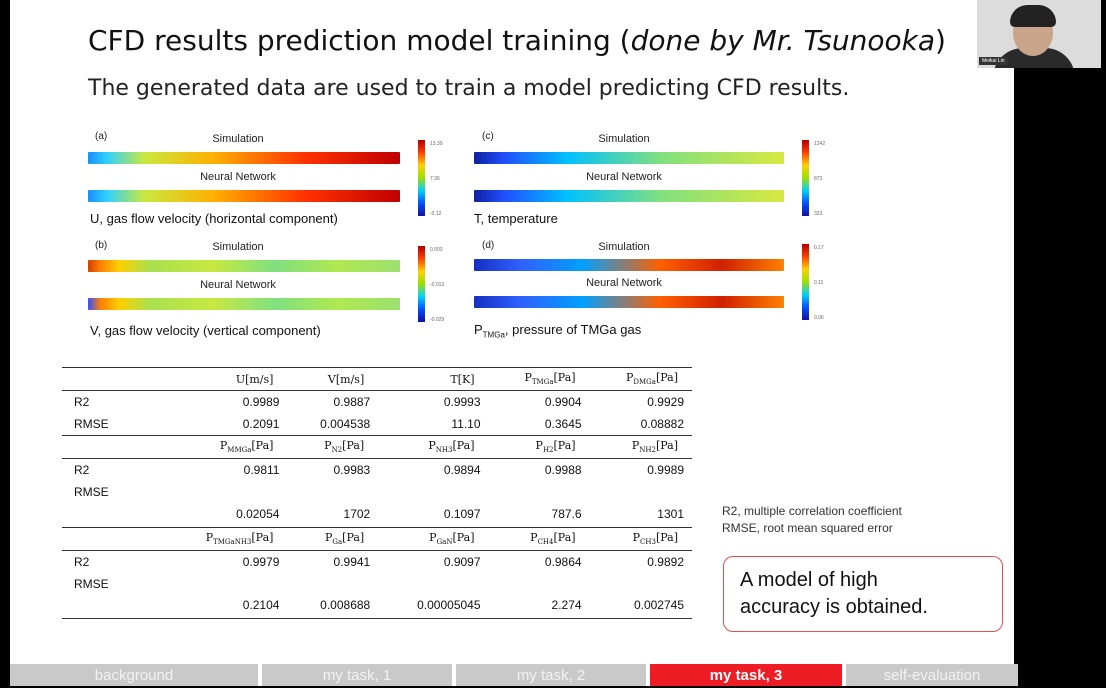  What do you see at coordinates (433, 561) in the screenshot?
I see `table-cell: 0.9097` at bounding box center [433, 561].